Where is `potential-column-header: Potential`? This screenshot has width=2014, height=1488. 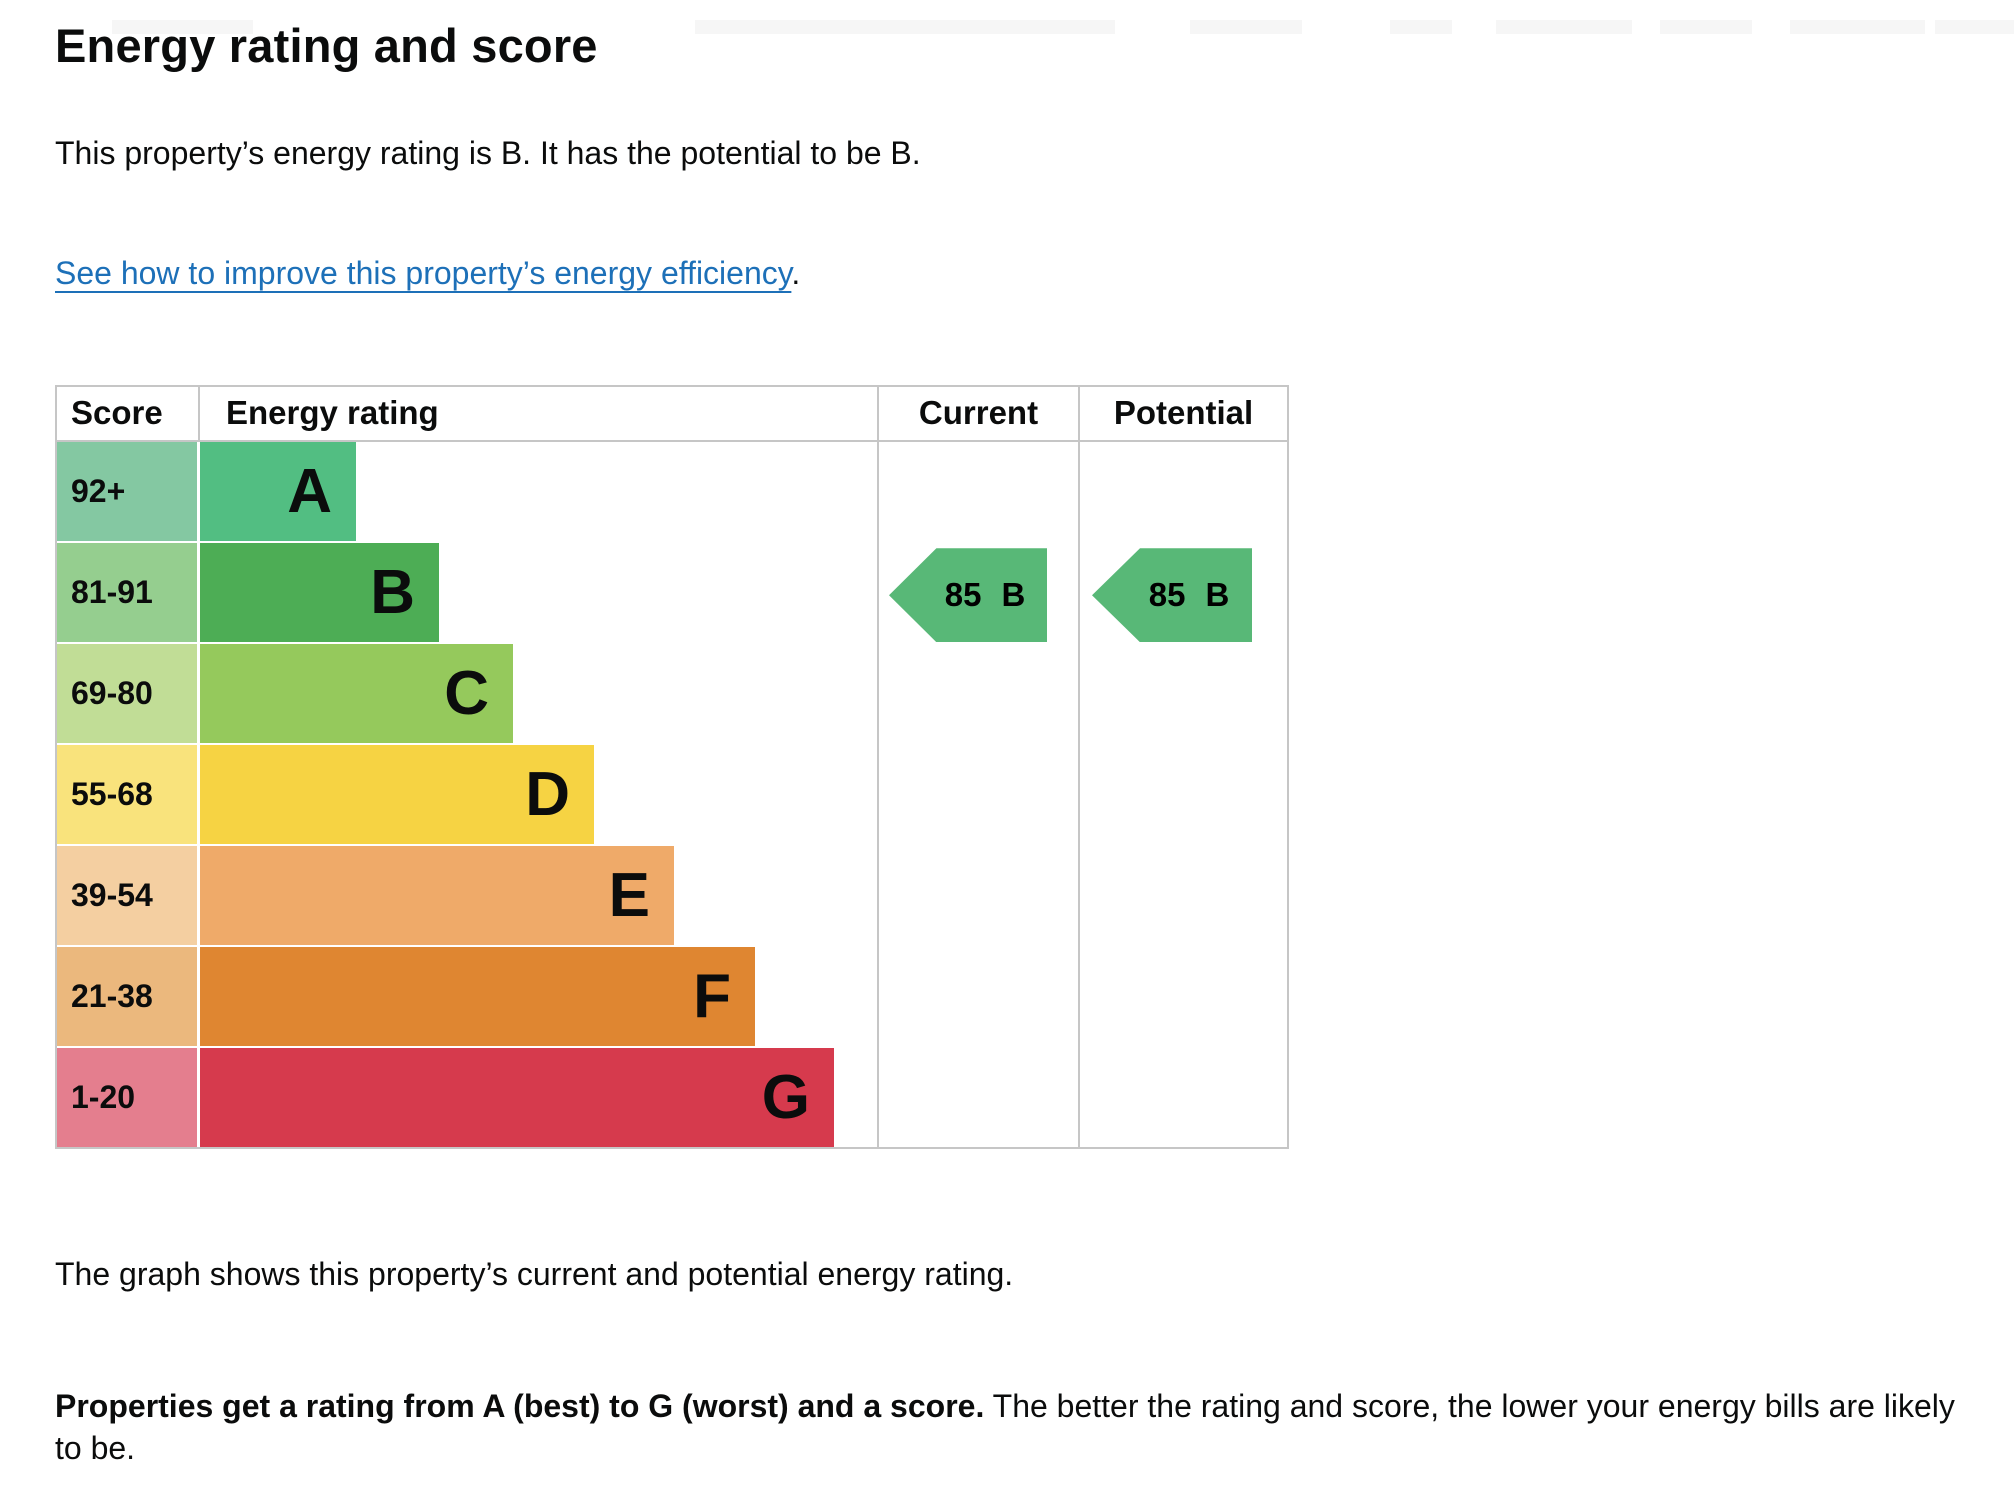 potential-column-header: Potential is located at coordinates (1183, 414).